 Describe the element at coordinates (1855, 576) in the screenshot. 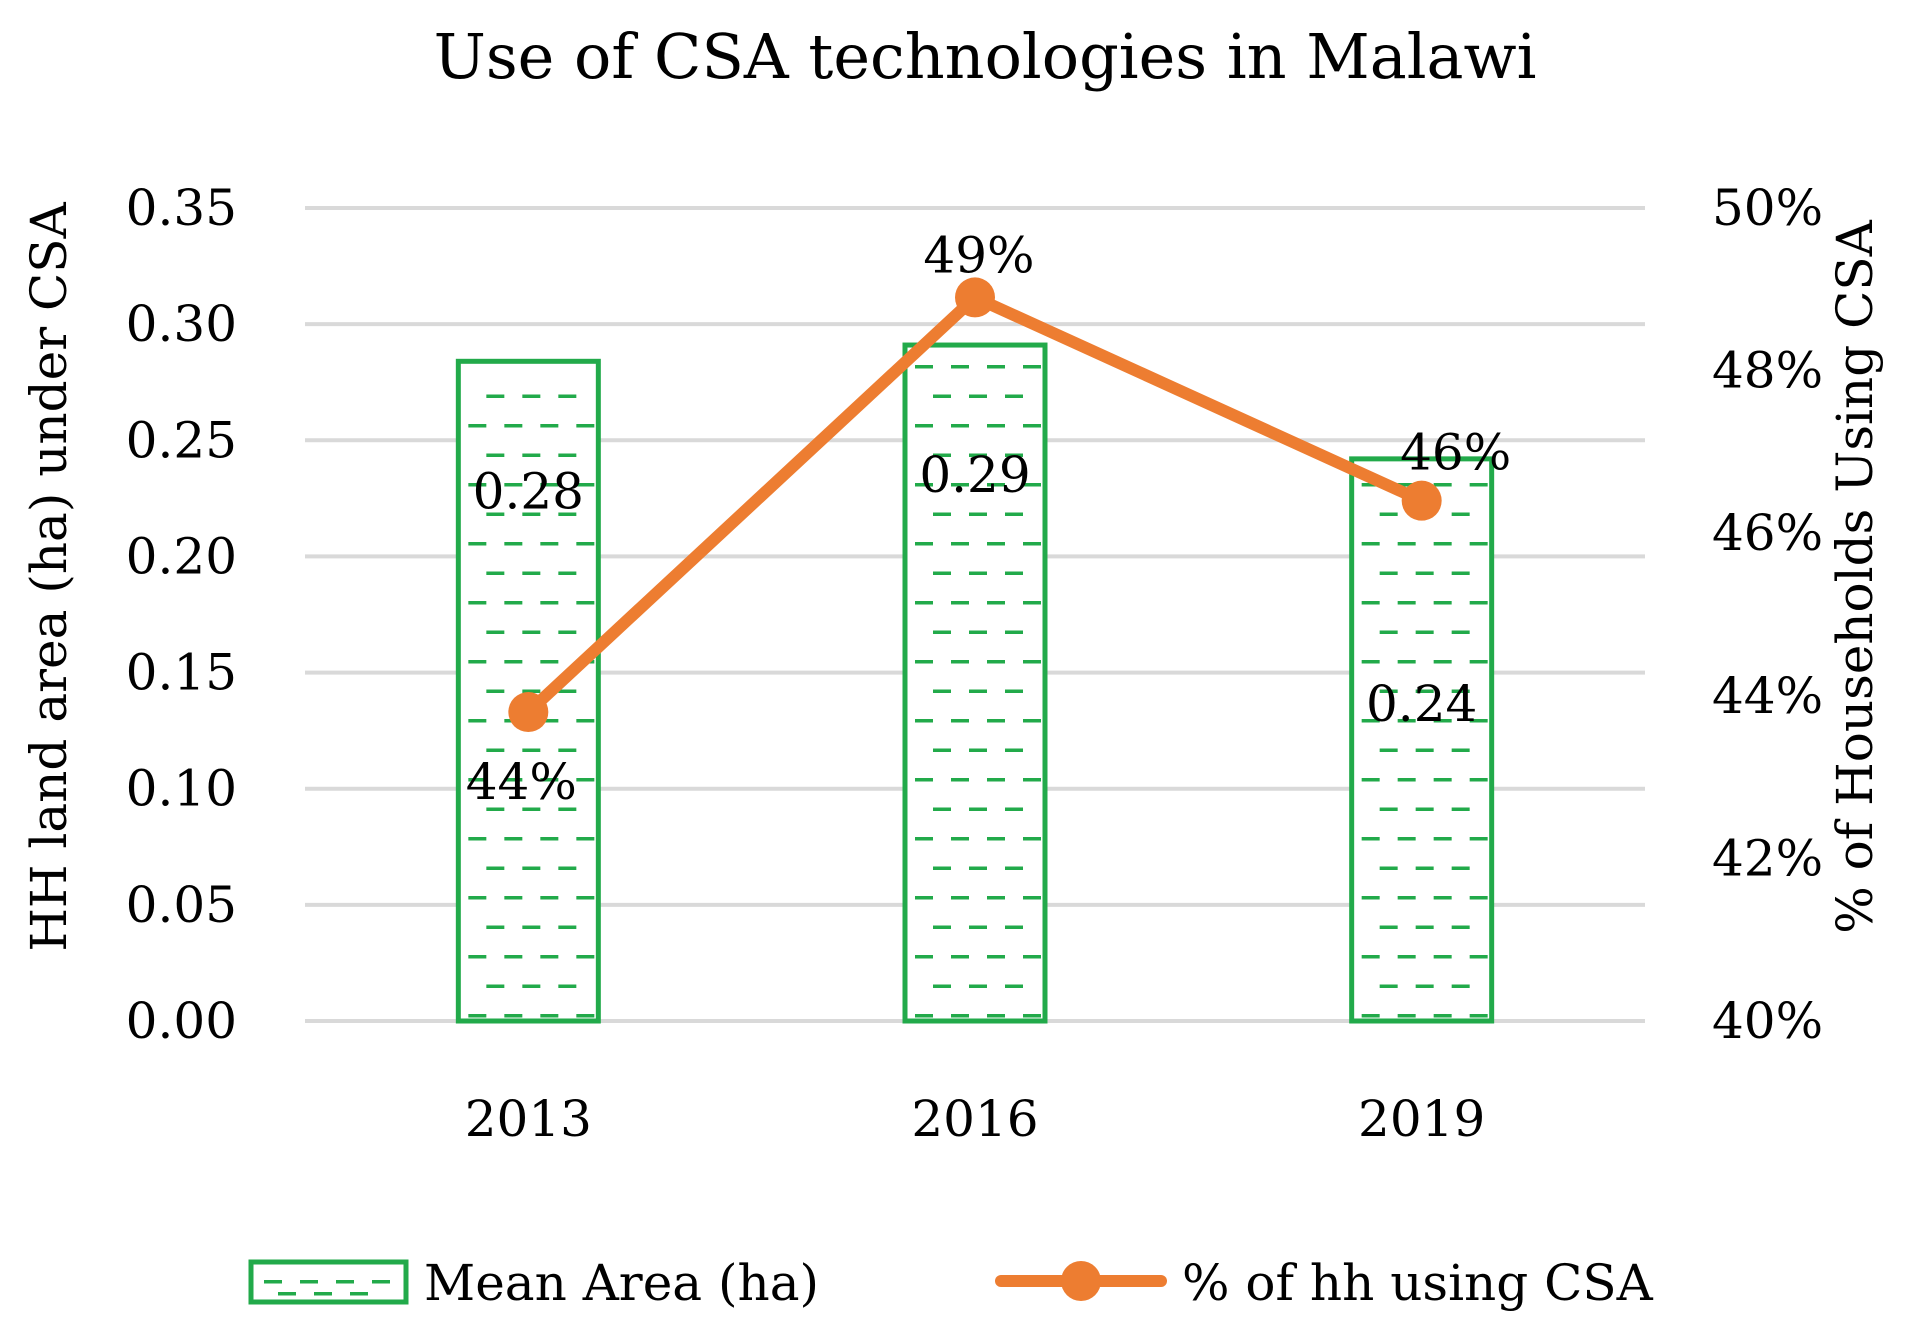

I see `right-axis-label: % of Households Using CSA` at that location.